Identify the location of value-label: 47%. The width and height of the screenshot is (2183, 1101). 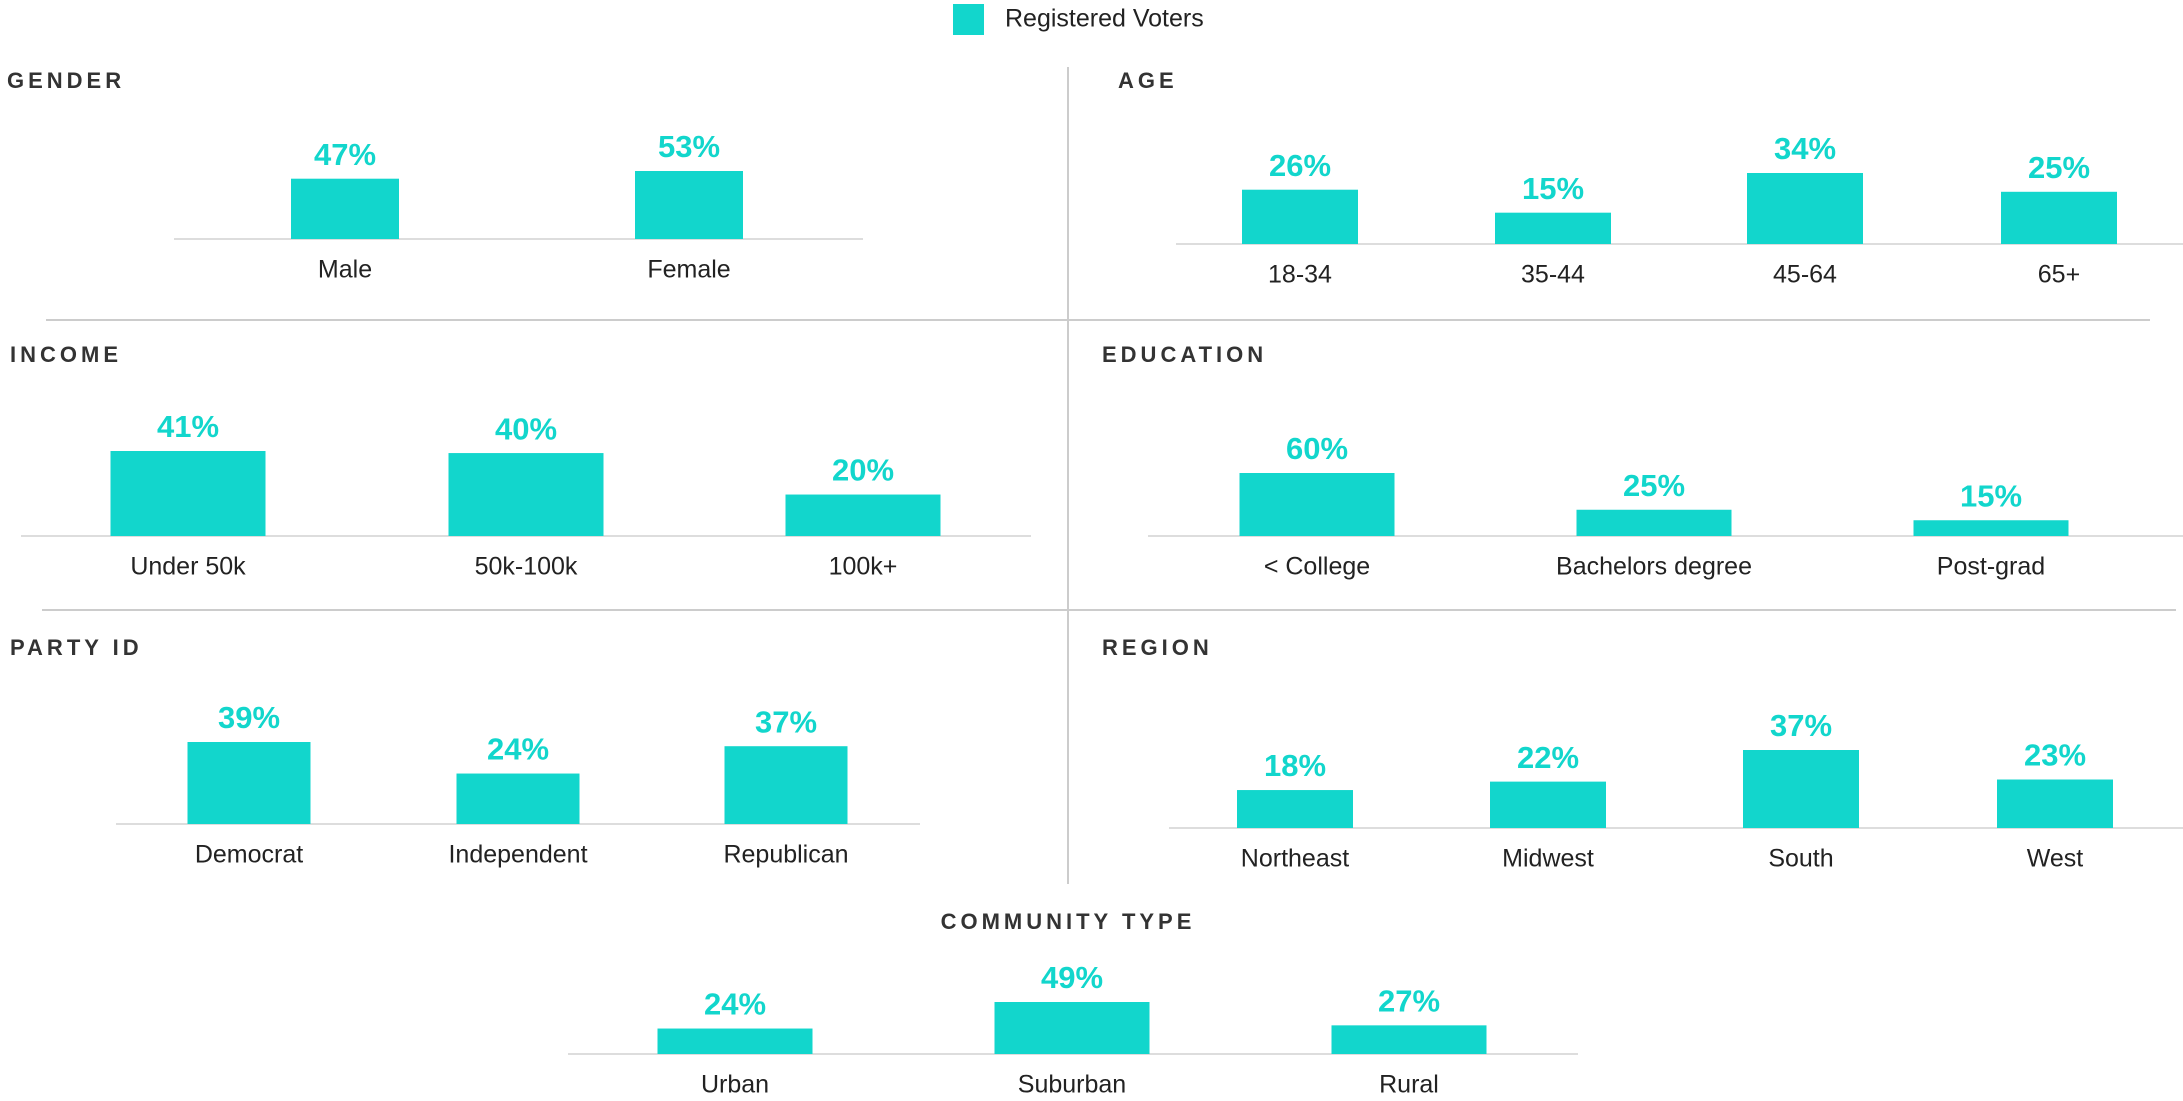
(345, 154).